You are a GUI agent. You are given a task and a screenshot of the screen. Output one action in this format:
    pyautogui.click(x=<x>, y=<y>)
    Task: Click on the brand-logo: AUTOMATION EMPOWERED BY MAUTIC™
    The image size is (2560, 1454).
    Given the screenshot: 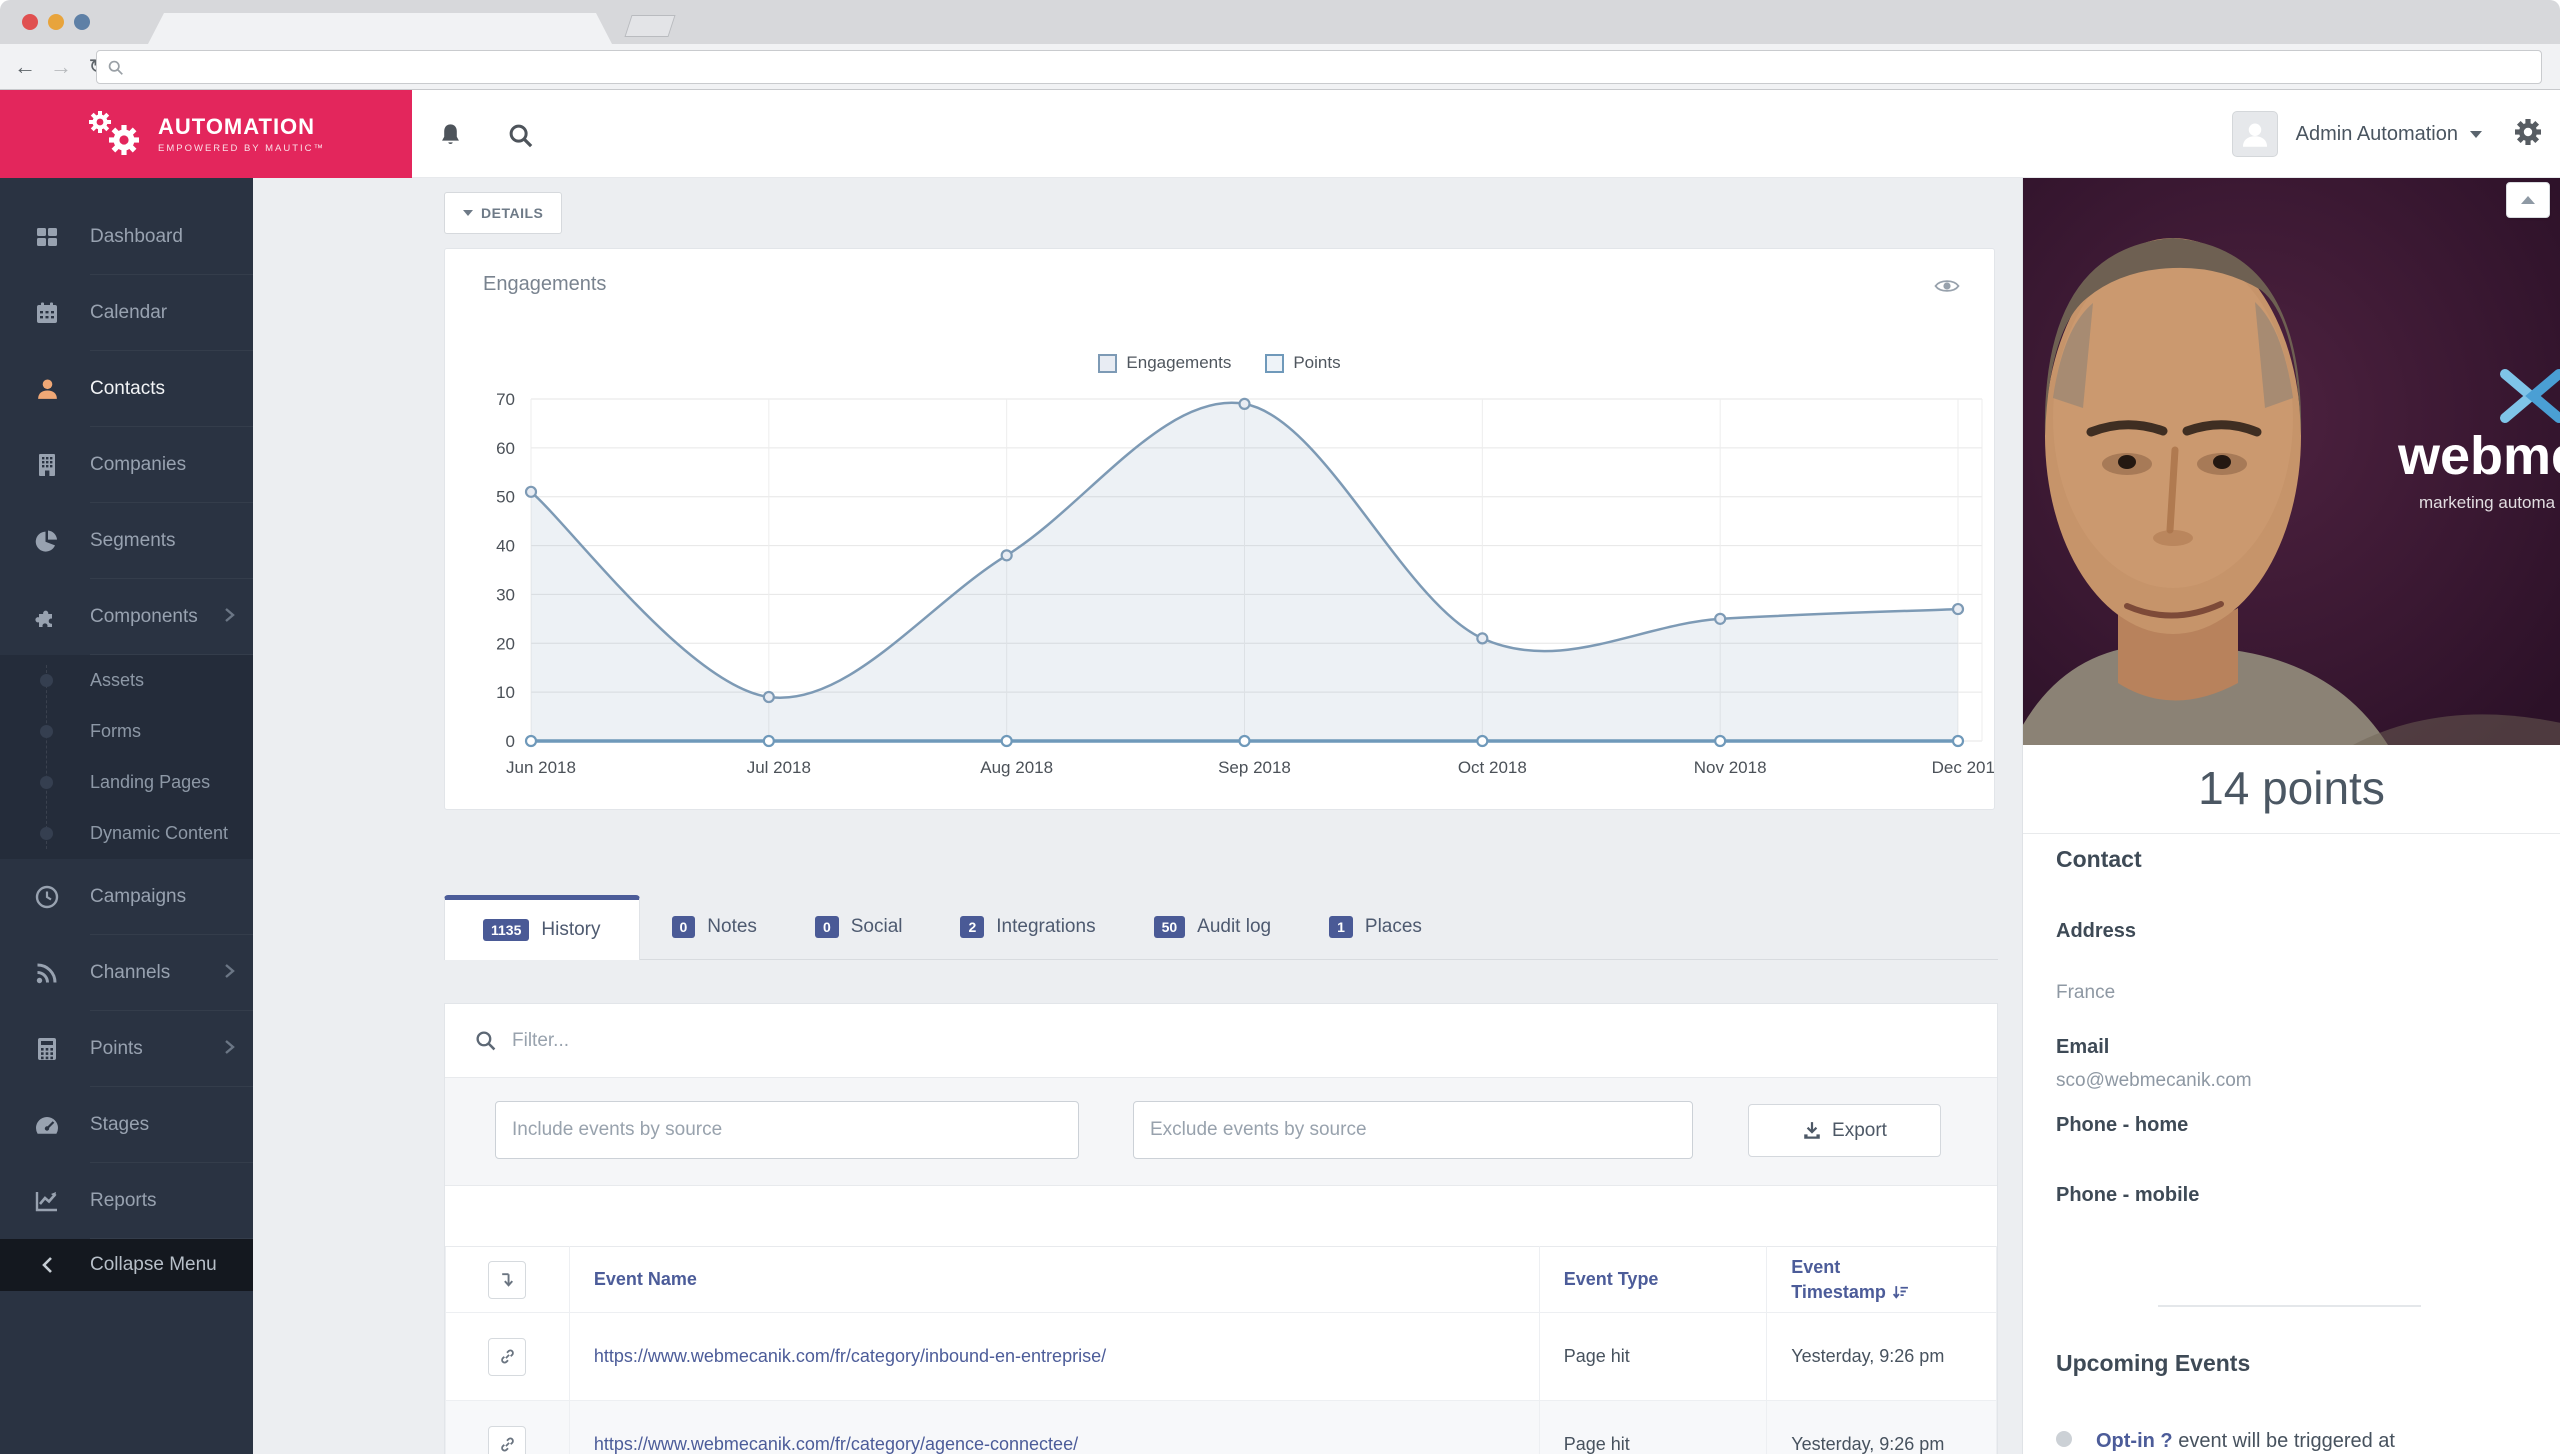 What is the action you would take?
    pyautogui.click(x=206, y=134)
    